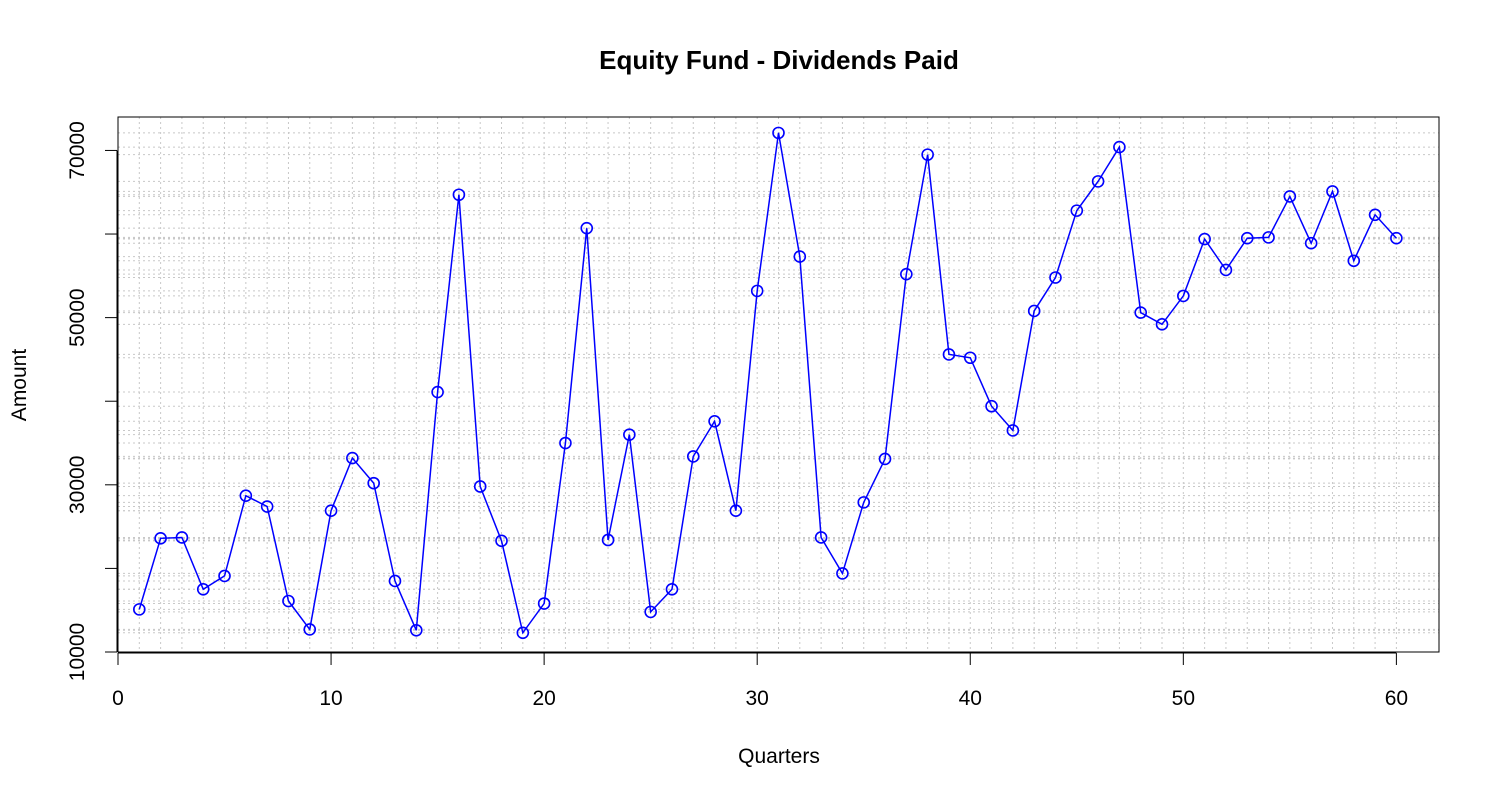 The width and height of the screenshot is (1500, 800). What do you see at coordinates (19, 385) in the screenshot?
I see `y-axis-label: Amount` at bounding box center [19, 385].